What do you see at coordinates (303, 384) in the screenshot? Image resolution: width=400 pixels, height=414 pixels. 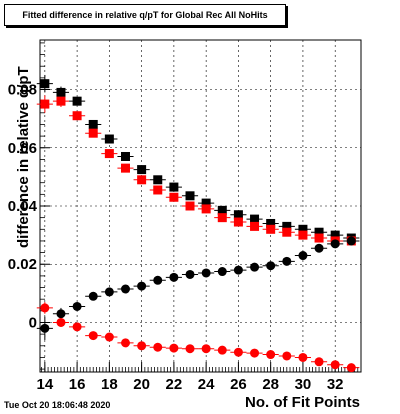 I see `x-tick-label: 30` at bounding box center [303, 384].